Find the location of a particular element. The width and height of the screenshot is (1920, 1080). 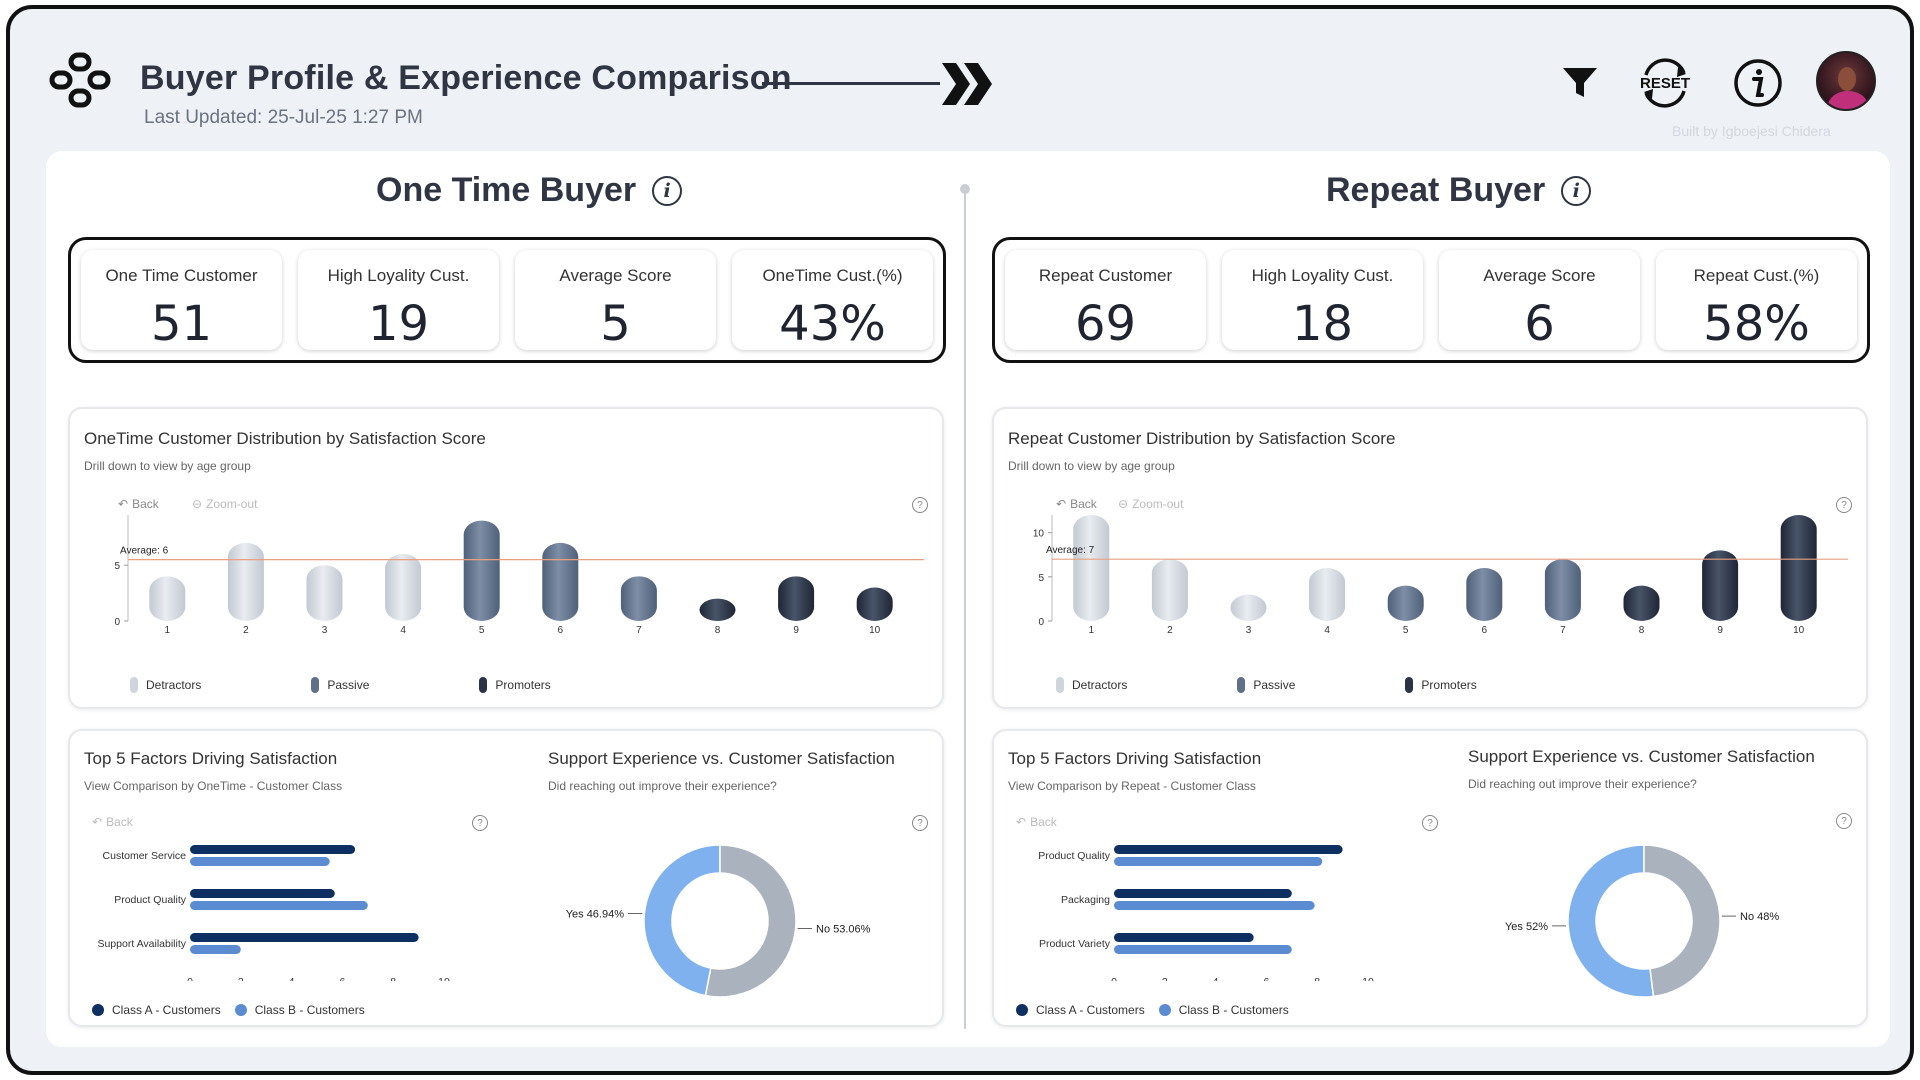

legend-label: Promoters is located at coordinates (1449, 685).